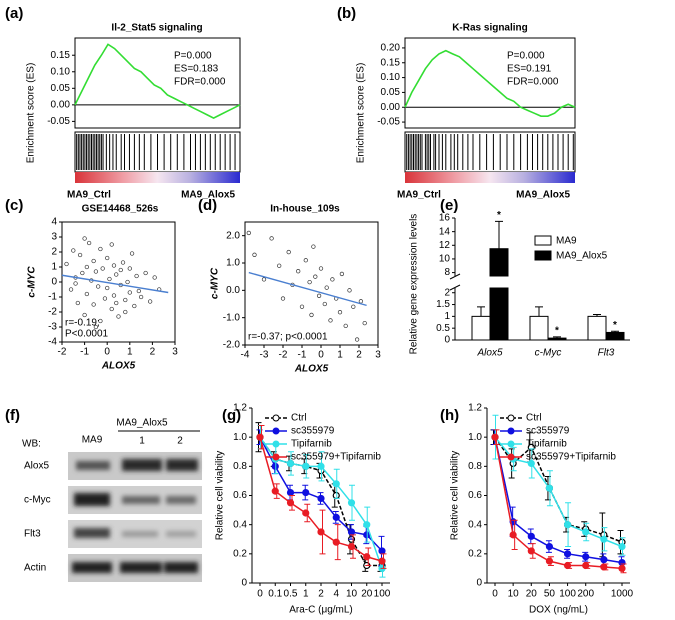 The image size is (675, 620). Describe the element at coordinates (54, 222) in the screenshot. I see `y-tick-label: 4` at that location.